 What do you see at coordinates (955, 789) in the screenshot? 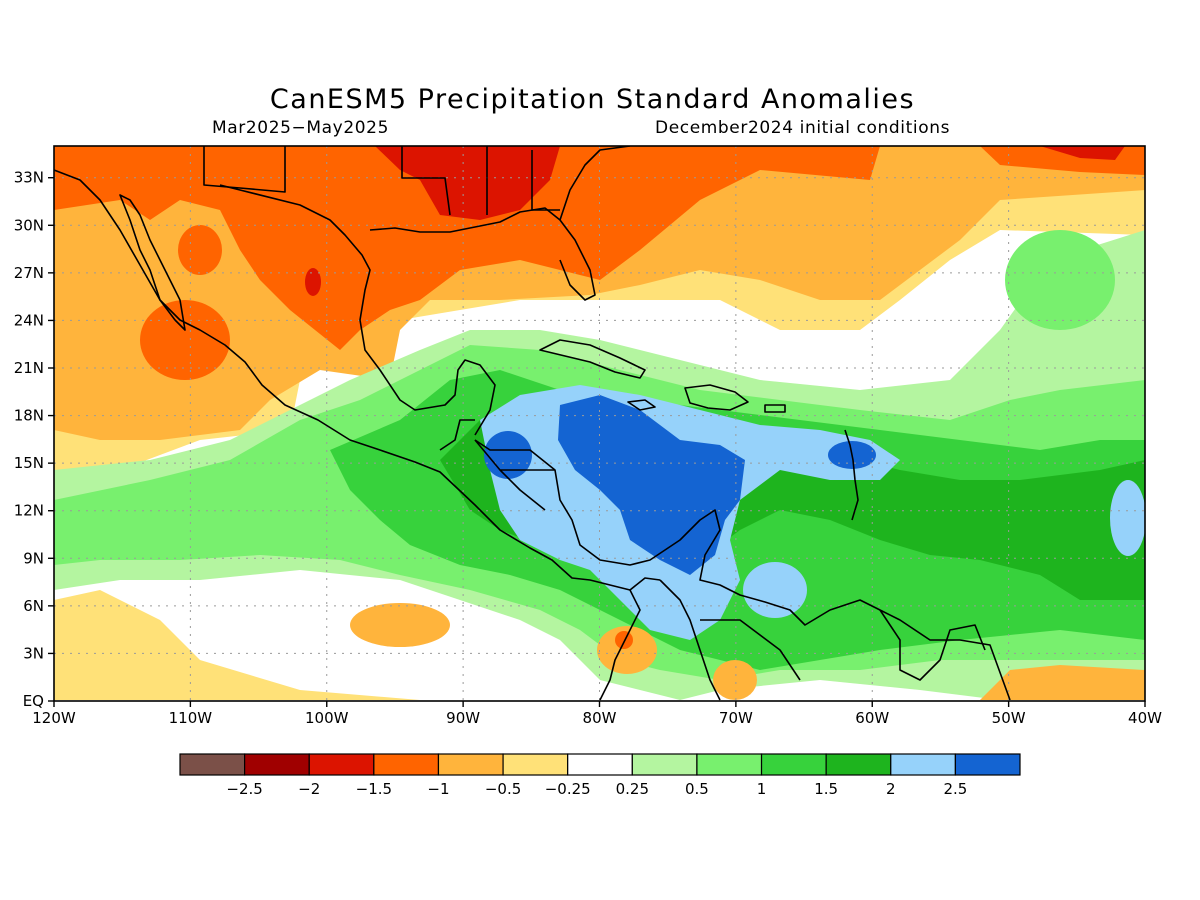
I see `legend-label: 2.5` at bounding box center [955, 789].